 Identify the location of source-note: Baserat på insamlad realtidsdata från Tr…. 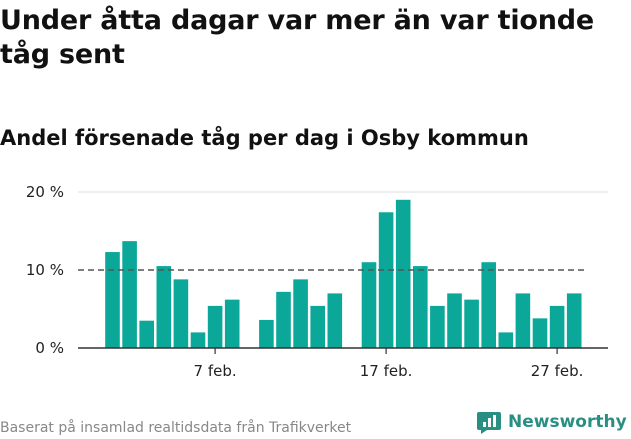
(176, 428).